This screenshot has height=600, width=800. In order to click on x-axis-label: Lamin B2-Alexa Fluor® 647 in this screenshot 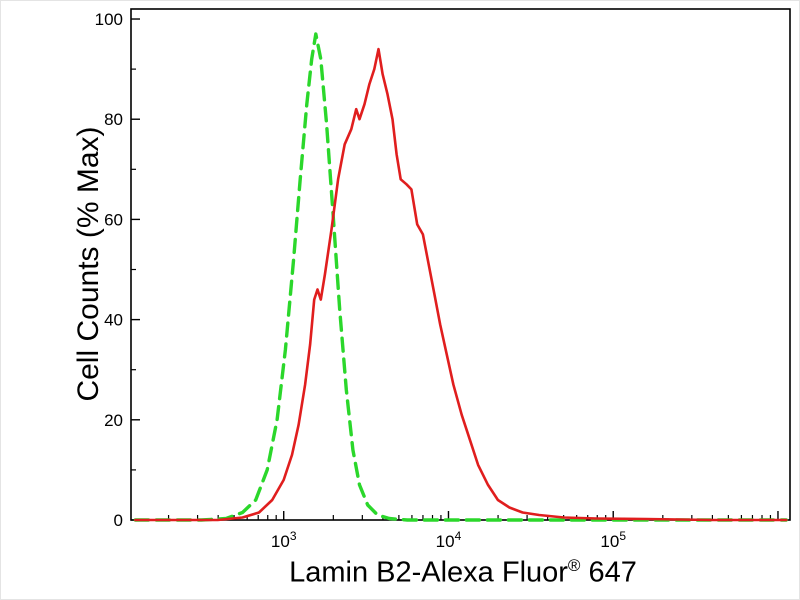, I will do `click(463, 573)`.